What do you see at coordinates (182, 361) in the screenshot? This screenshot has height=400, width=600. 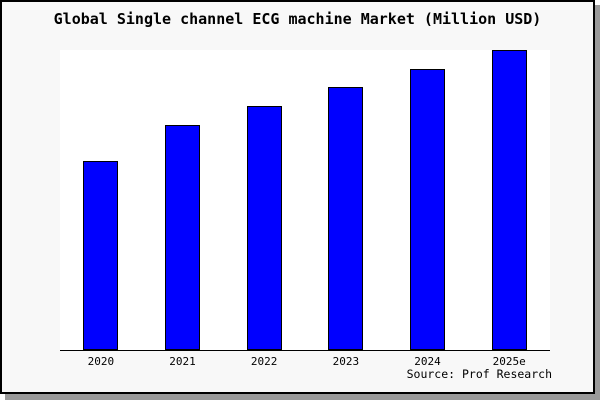 I see `x-tick-label-2021: 2021` at bounding box center [182, 361].